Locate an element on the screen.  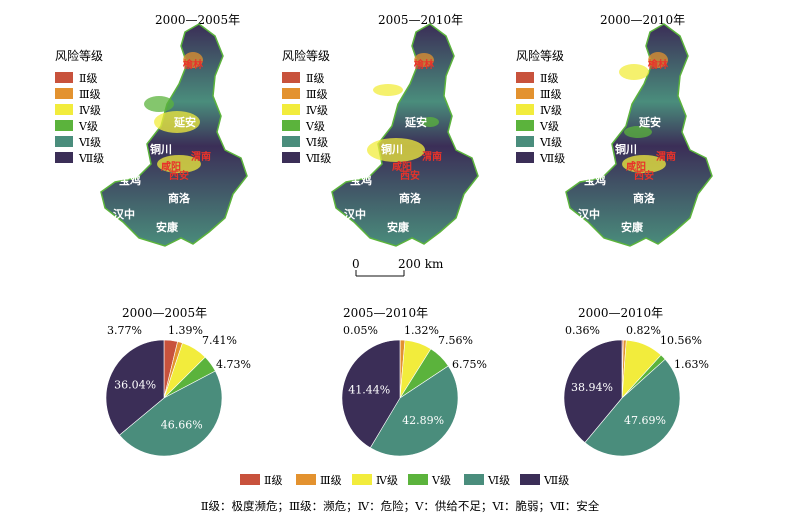
scale-end: 200 km is located at coordinates (421, 264).